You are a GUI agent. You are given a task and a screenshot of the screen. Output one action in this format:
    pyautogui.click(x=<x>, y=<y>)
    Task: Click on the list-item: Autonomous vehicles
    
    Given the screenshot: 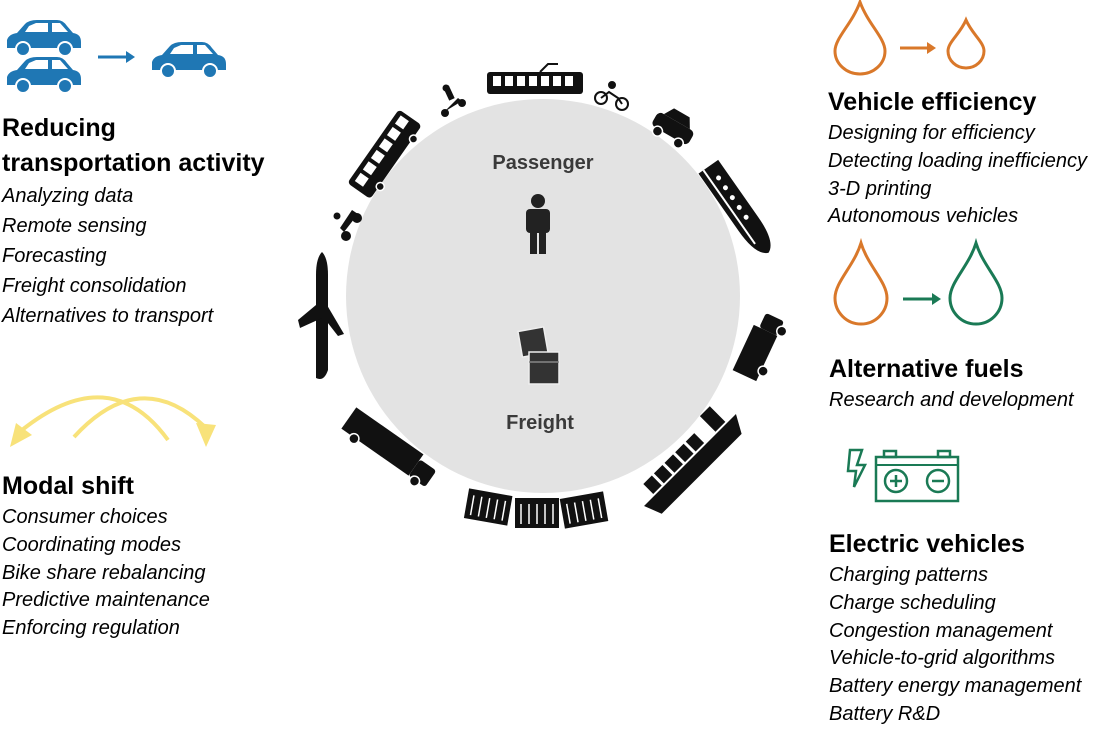 What is the action you would take?
    pyautogui.click(x=923, y=216)
    